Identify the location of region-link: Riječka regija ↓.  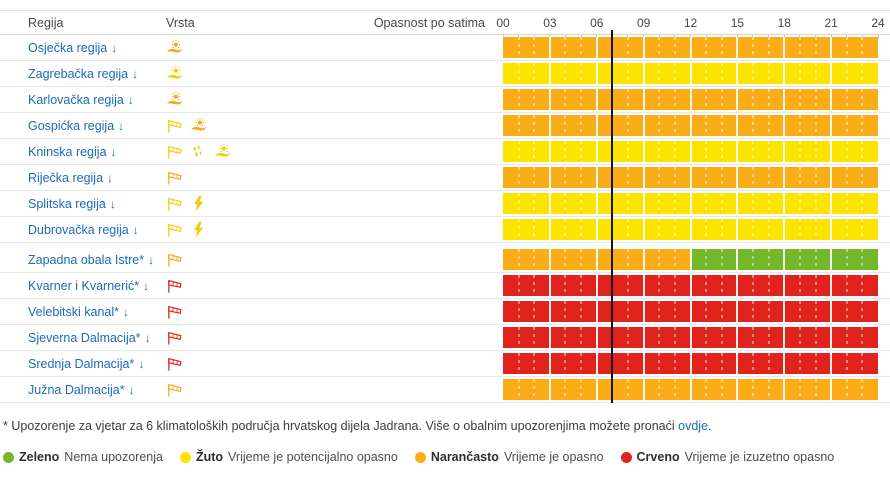
(70, 178).